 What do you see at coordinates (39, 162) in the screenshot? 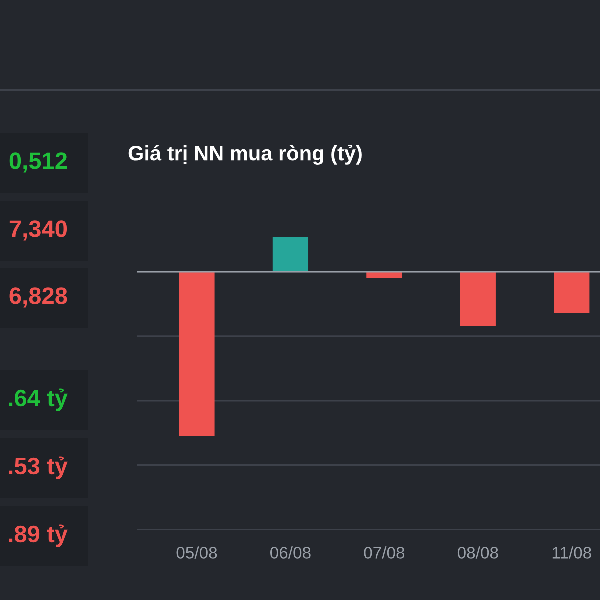
I see `text: 0,512` at bounding box center [39, 162].